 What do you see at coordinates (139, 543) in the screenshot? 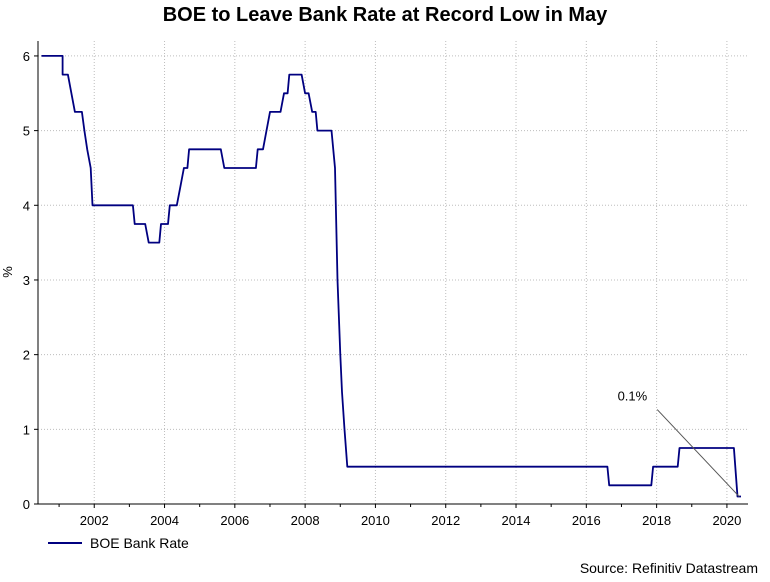
I see `legend-label: BOE Bank Rate` at bounding box center [139, 543].